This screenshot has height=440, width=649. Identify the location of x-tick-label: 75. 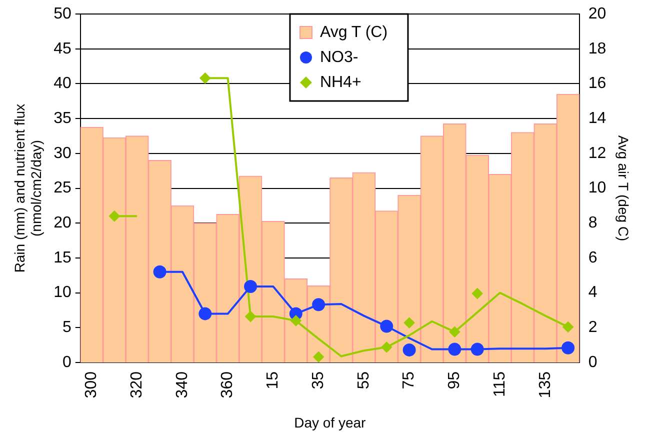
(409, 380).